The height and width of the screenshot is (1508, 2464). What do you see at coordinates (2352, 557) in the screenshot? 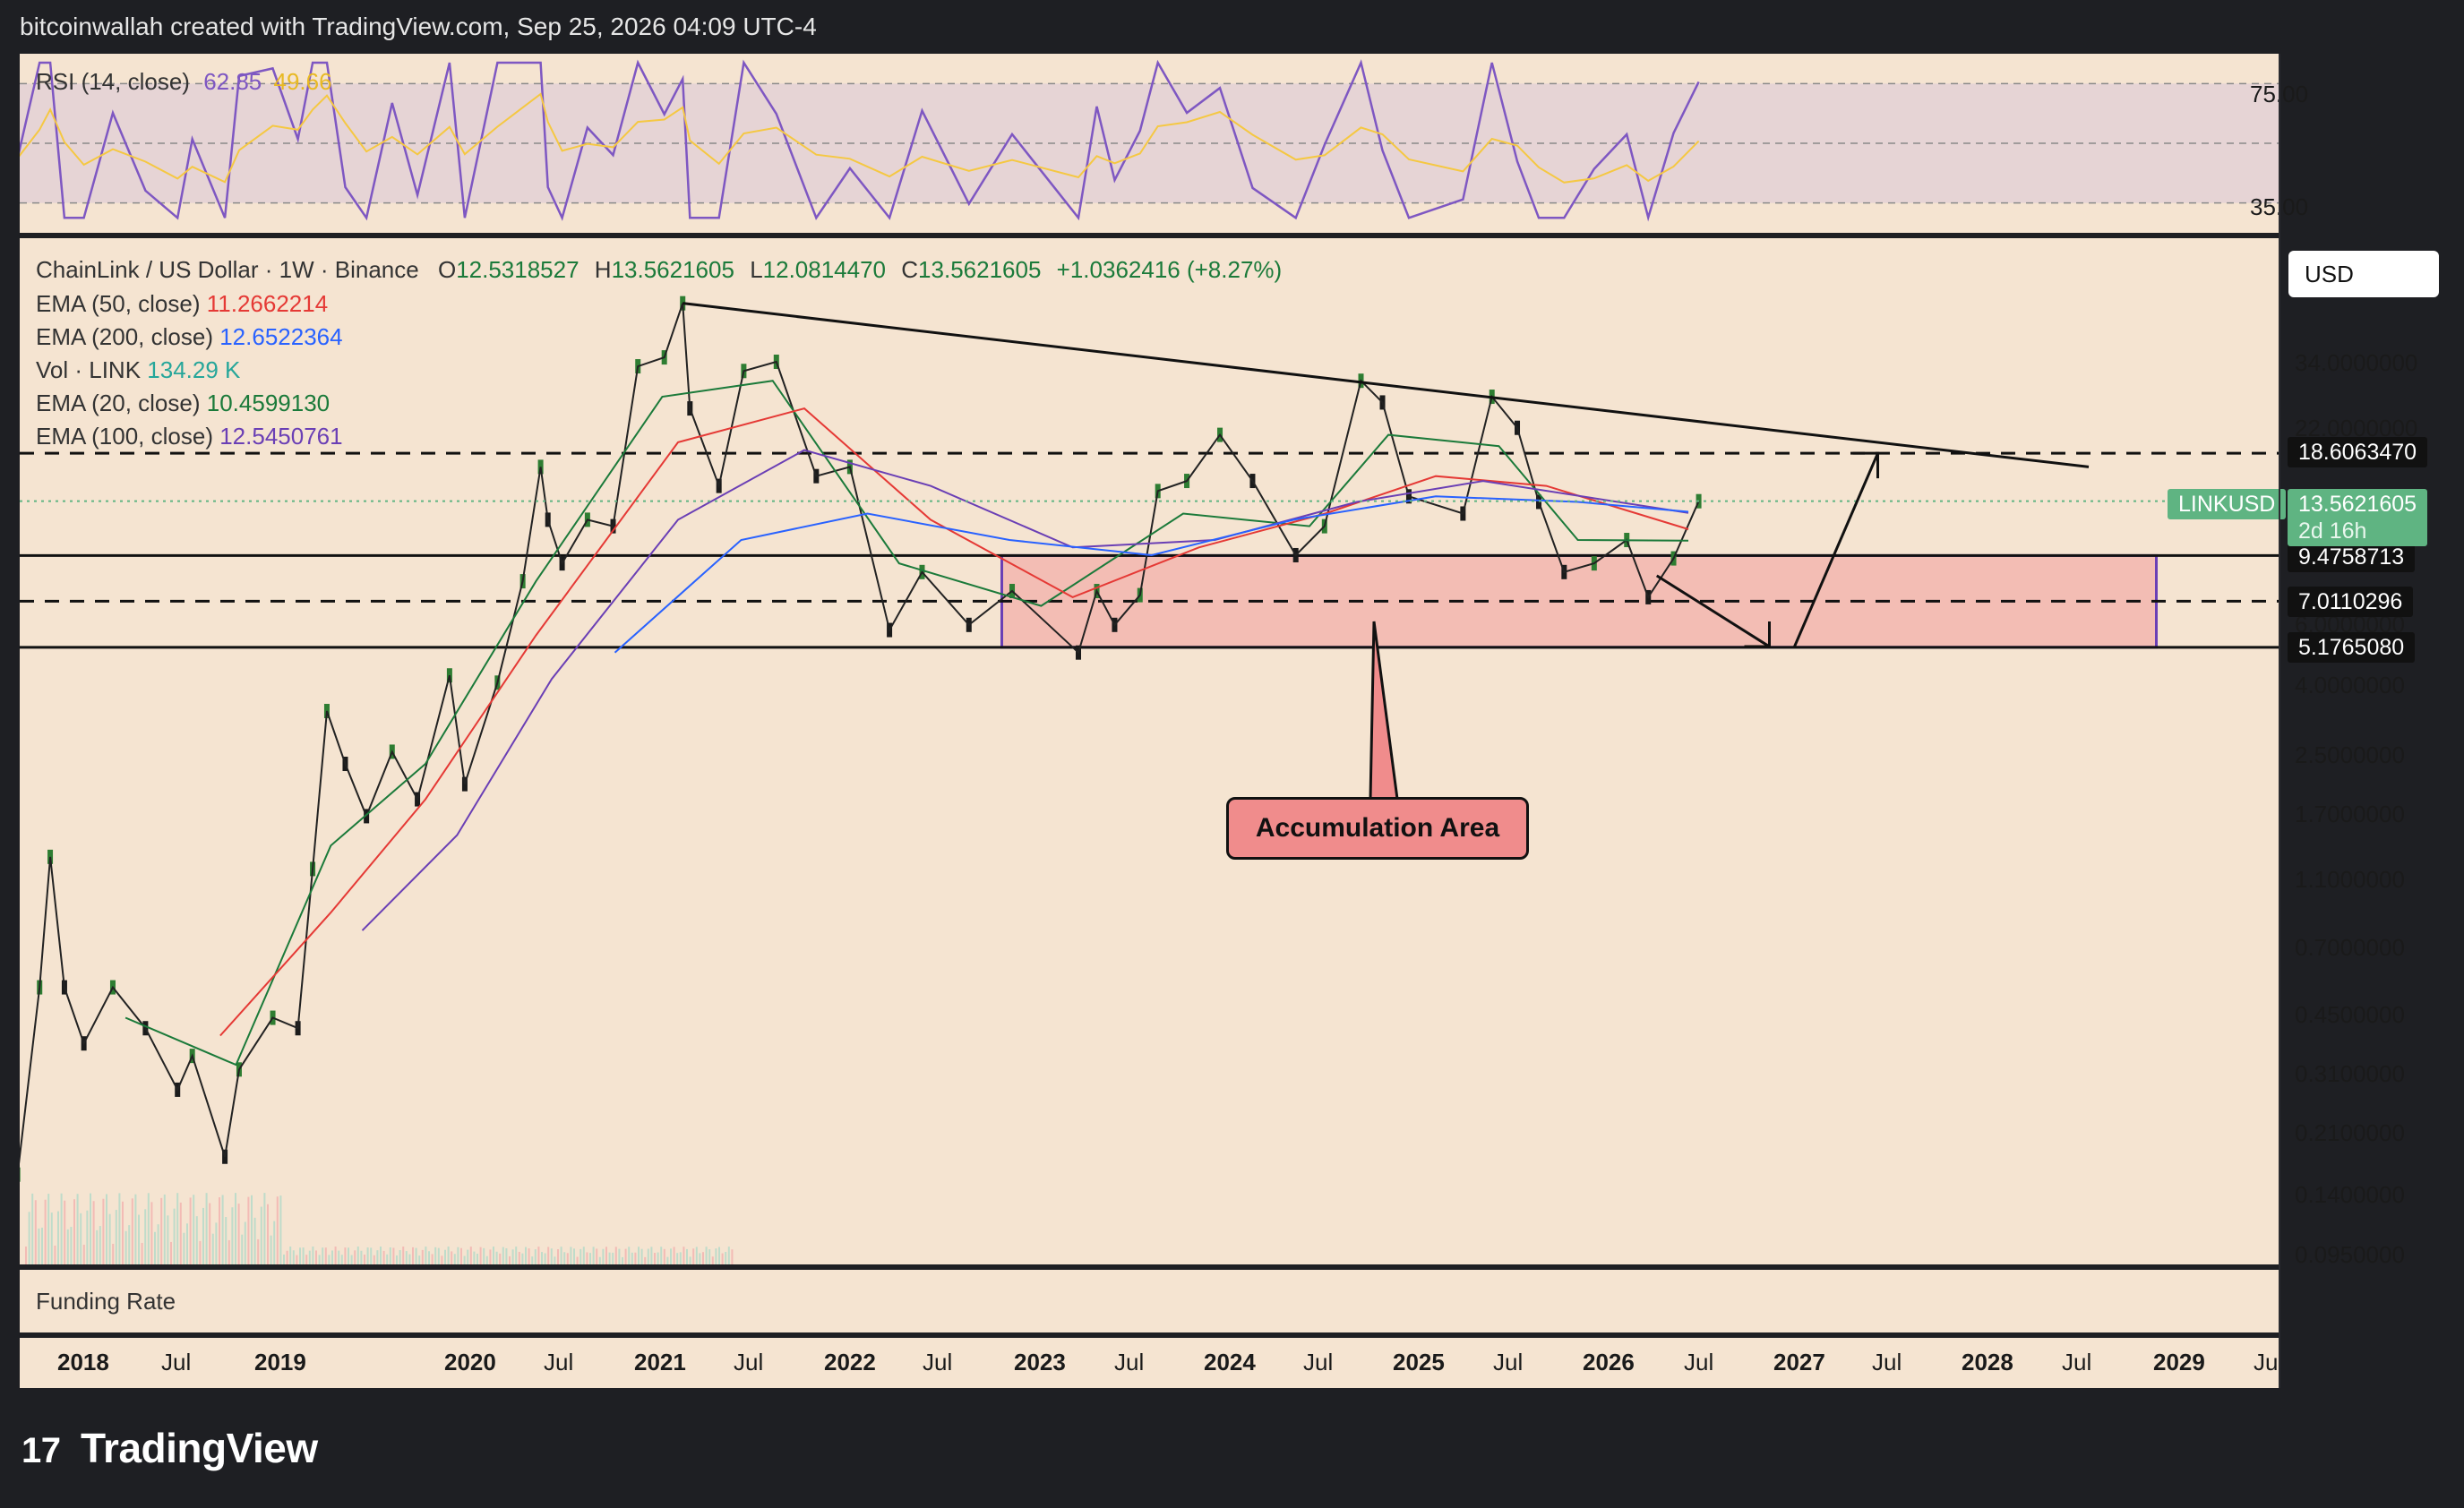
I see `level-tag-9-47: 9.4758713` at bounding box center [2352, 557].